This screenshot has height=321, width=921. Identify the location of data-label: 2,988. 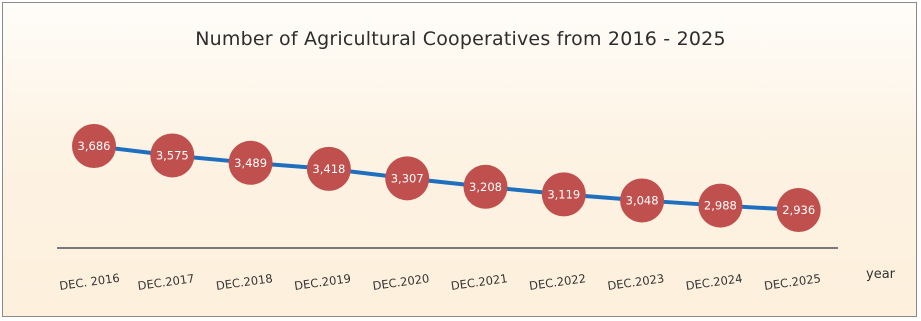
(720, 206).